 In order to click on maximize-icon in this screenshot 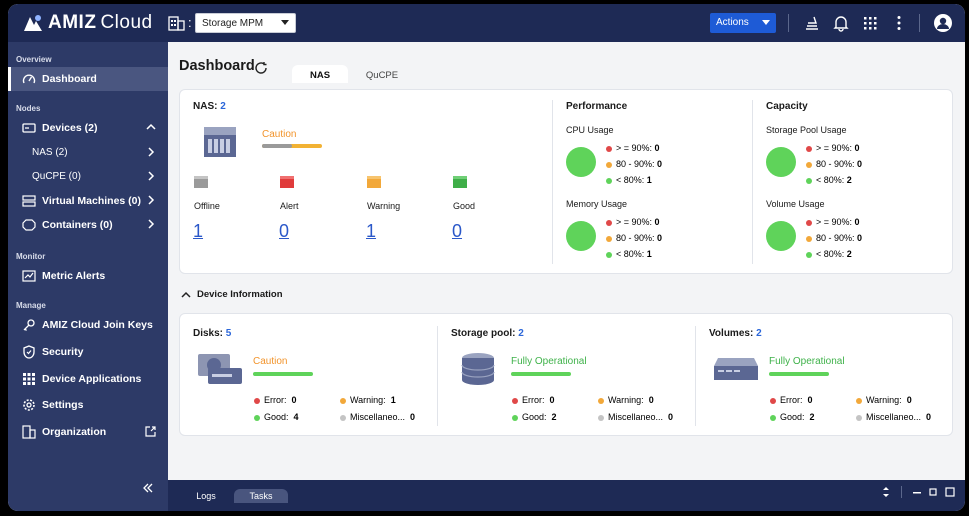, I will do `click(950, 492)`.